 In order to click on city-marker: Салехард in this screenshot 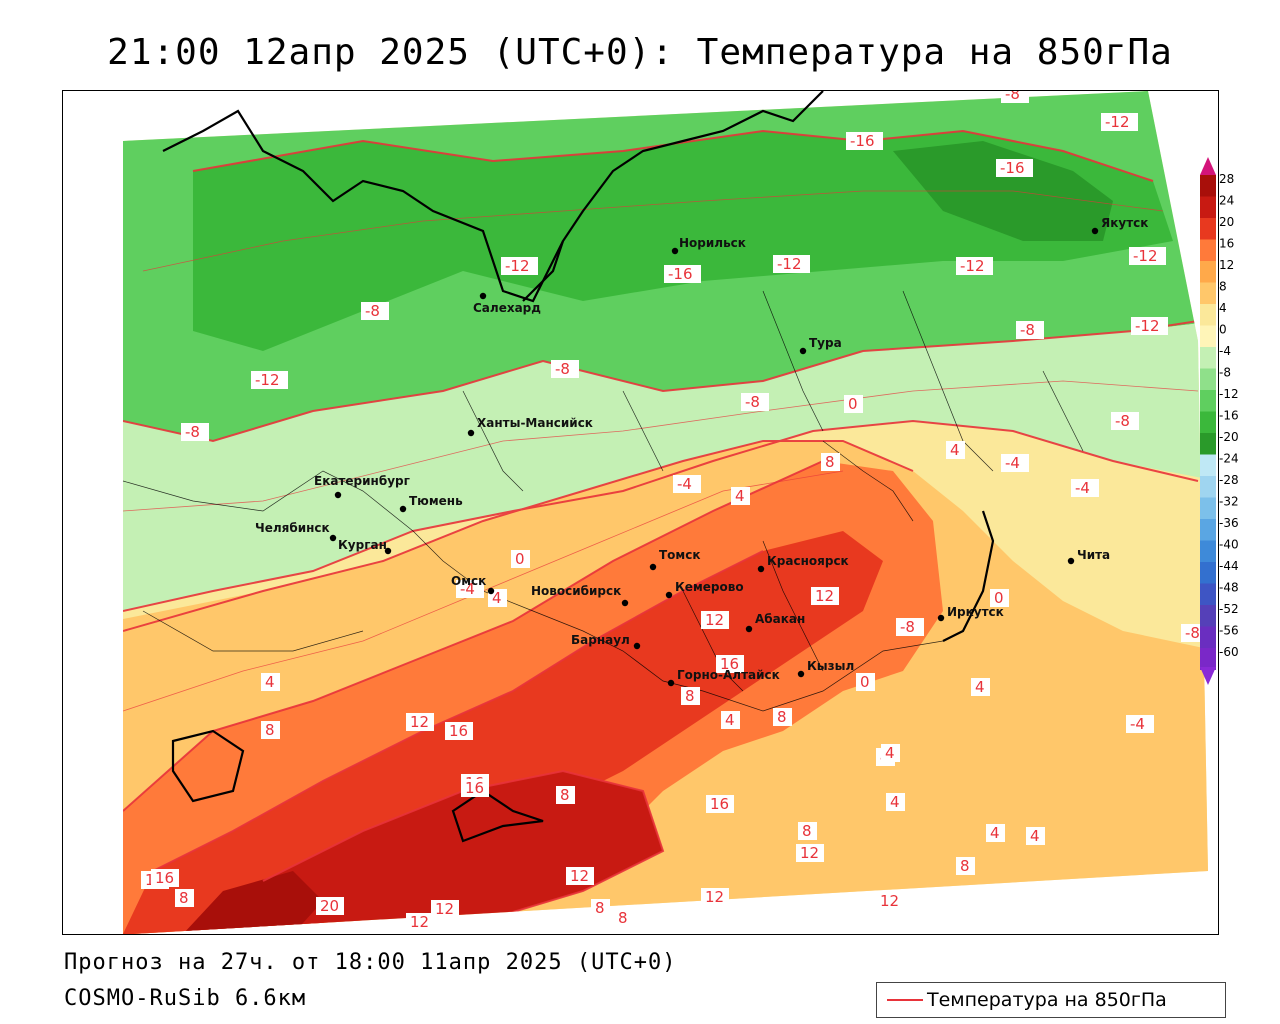, I will do `click(507, 303)`.